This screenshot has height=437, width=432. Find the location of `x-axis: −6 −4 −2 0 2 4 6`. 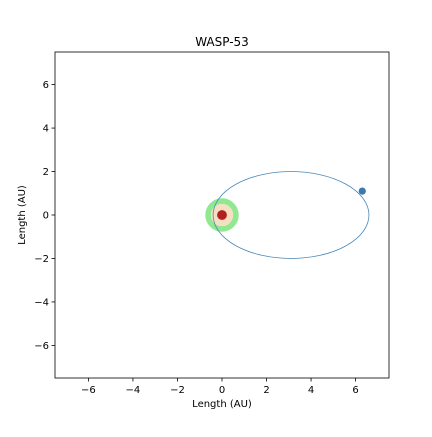

x-axis: −6 −4 −2 0 2 4 6 is located at coordinates (220, 387).